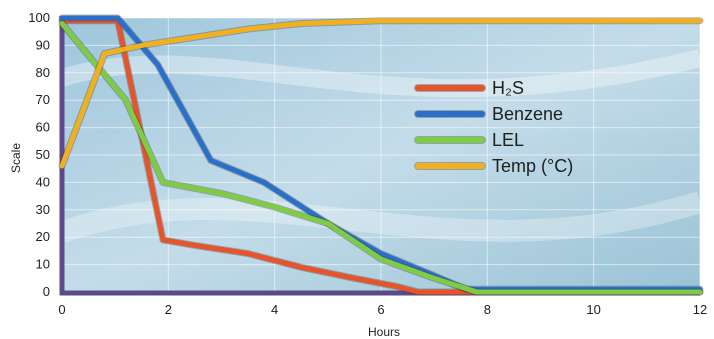  What do you see at coordinates (593, 309) in the screenshot?
I see `x-tick-label: 10` at bounding box center [593, 309].